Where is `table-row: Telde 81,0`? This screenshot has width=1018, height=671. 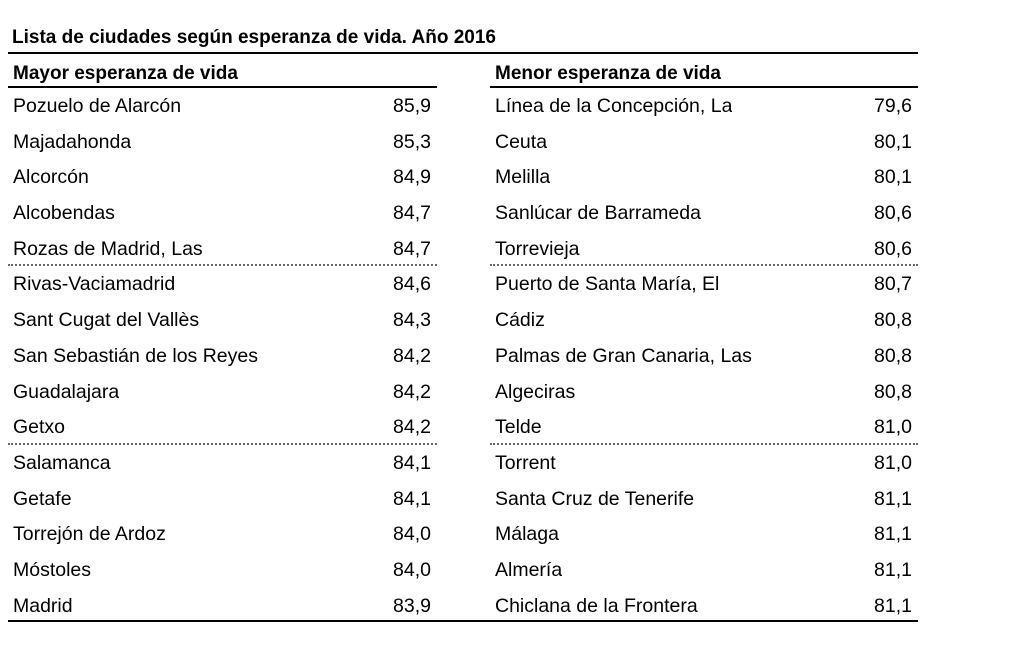 table-row: Telde 81,0 is located at coordinates (704, 427).